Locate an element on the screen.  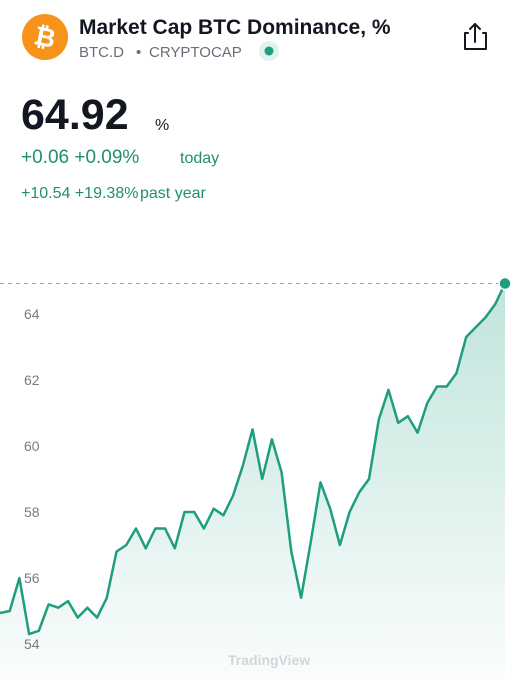
y-tick-label: 54 is located at coordinates (32, 644).